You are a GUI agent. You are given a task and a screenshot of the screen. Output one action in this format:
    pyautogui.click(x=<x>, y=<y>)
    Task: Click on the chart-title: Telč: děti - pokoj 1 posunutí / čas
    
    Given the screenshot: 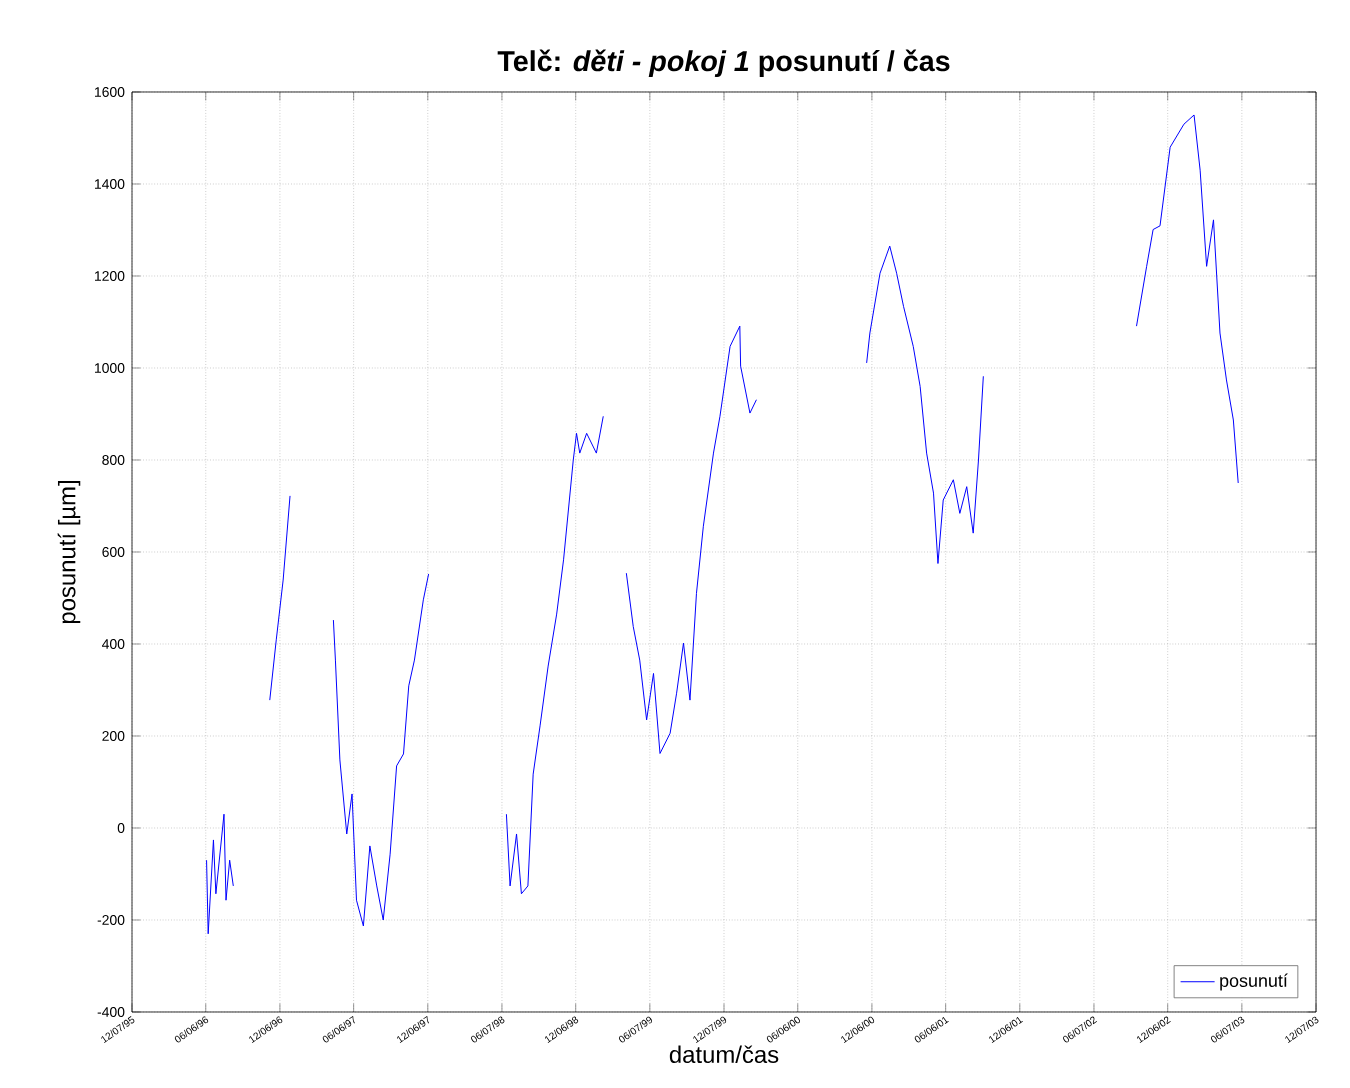 What is the action you would take?
    pyautogui.click(x=723, y=63)
    